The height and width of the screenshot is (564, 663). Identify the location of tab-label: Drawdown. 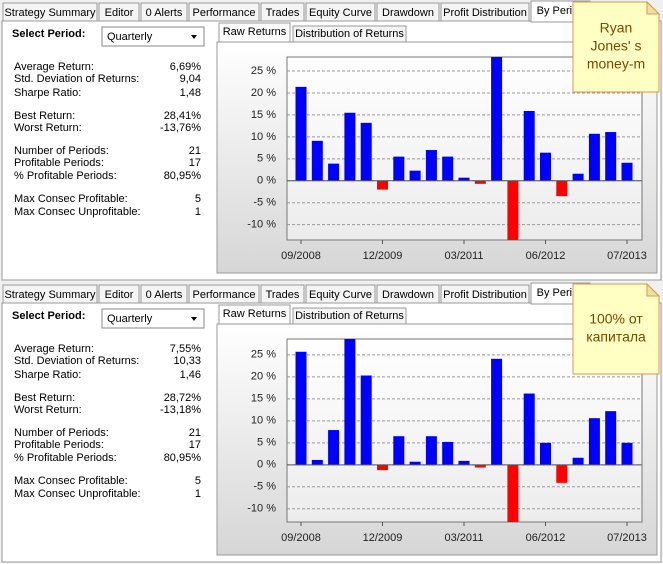
(408, 295).